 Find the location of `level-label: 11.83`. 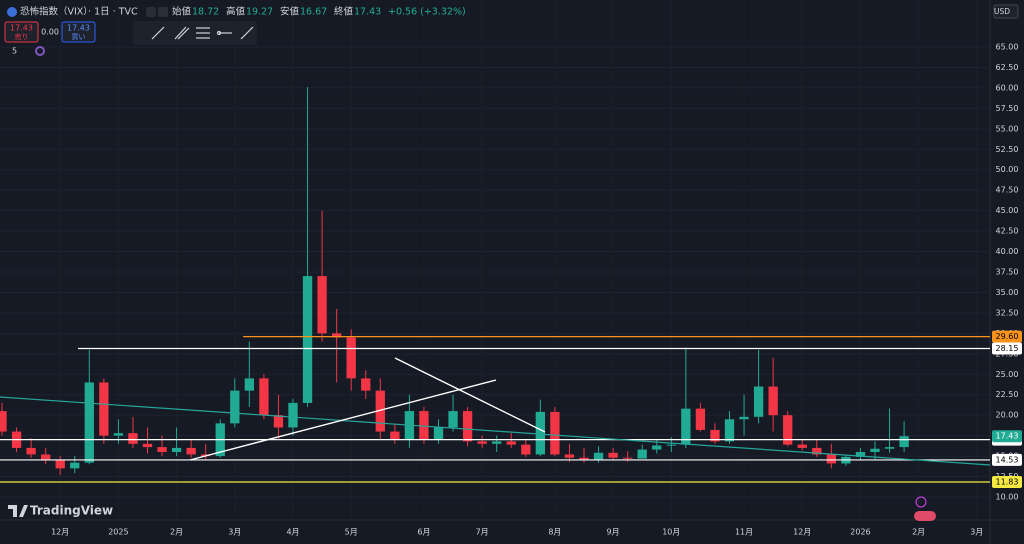

level-label: 11.83 is located at coordinates (1007, 482).